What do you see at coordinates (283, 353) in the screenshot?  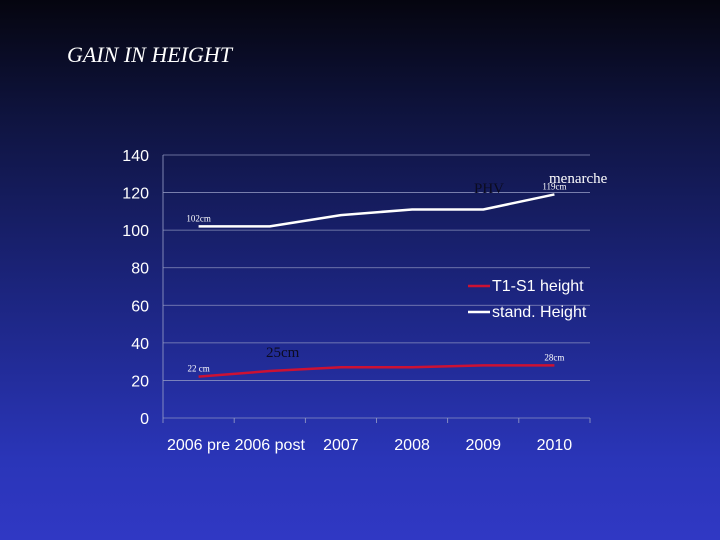 I see `annotation-gain: 25cm` at bounding box center [283, 353].